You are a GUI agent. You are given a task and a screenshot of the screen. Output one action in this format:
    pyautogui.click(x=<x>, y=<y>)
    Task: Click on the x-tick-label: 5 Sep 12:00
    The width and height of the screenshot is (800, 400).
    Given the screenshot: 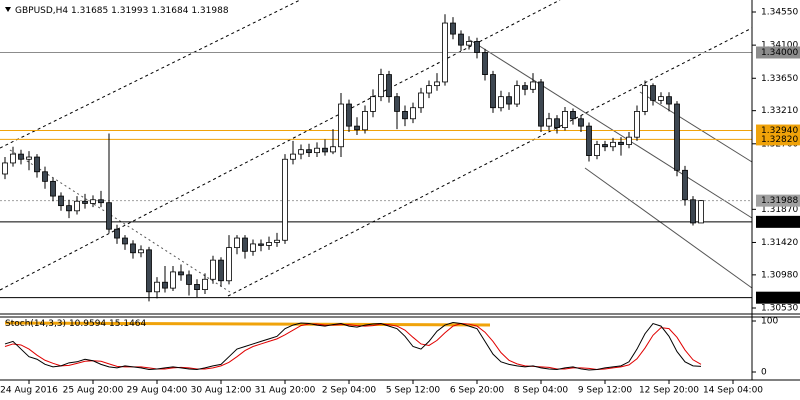 What is the action you would take?
    pyautogui.click(x=413, y=391)
    